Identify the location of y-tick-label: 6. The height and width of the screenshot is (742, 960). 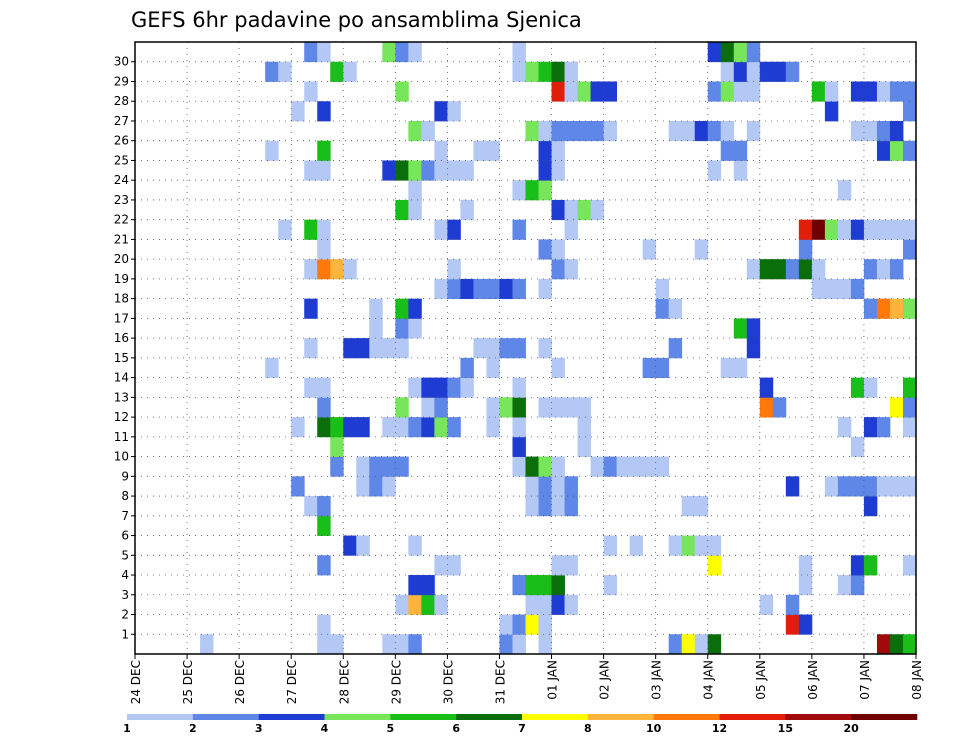
(125, 536).